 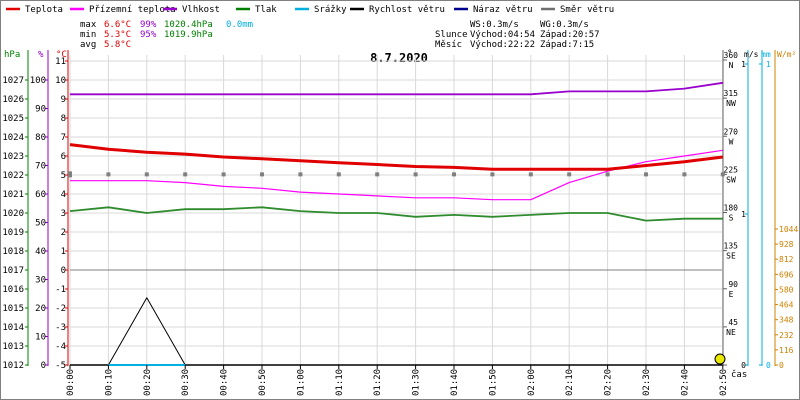 What do you see at coordinates (186, 382) in the screenshot?
I see `x-tick-label: 00:30` at bounding box center [186, 382].